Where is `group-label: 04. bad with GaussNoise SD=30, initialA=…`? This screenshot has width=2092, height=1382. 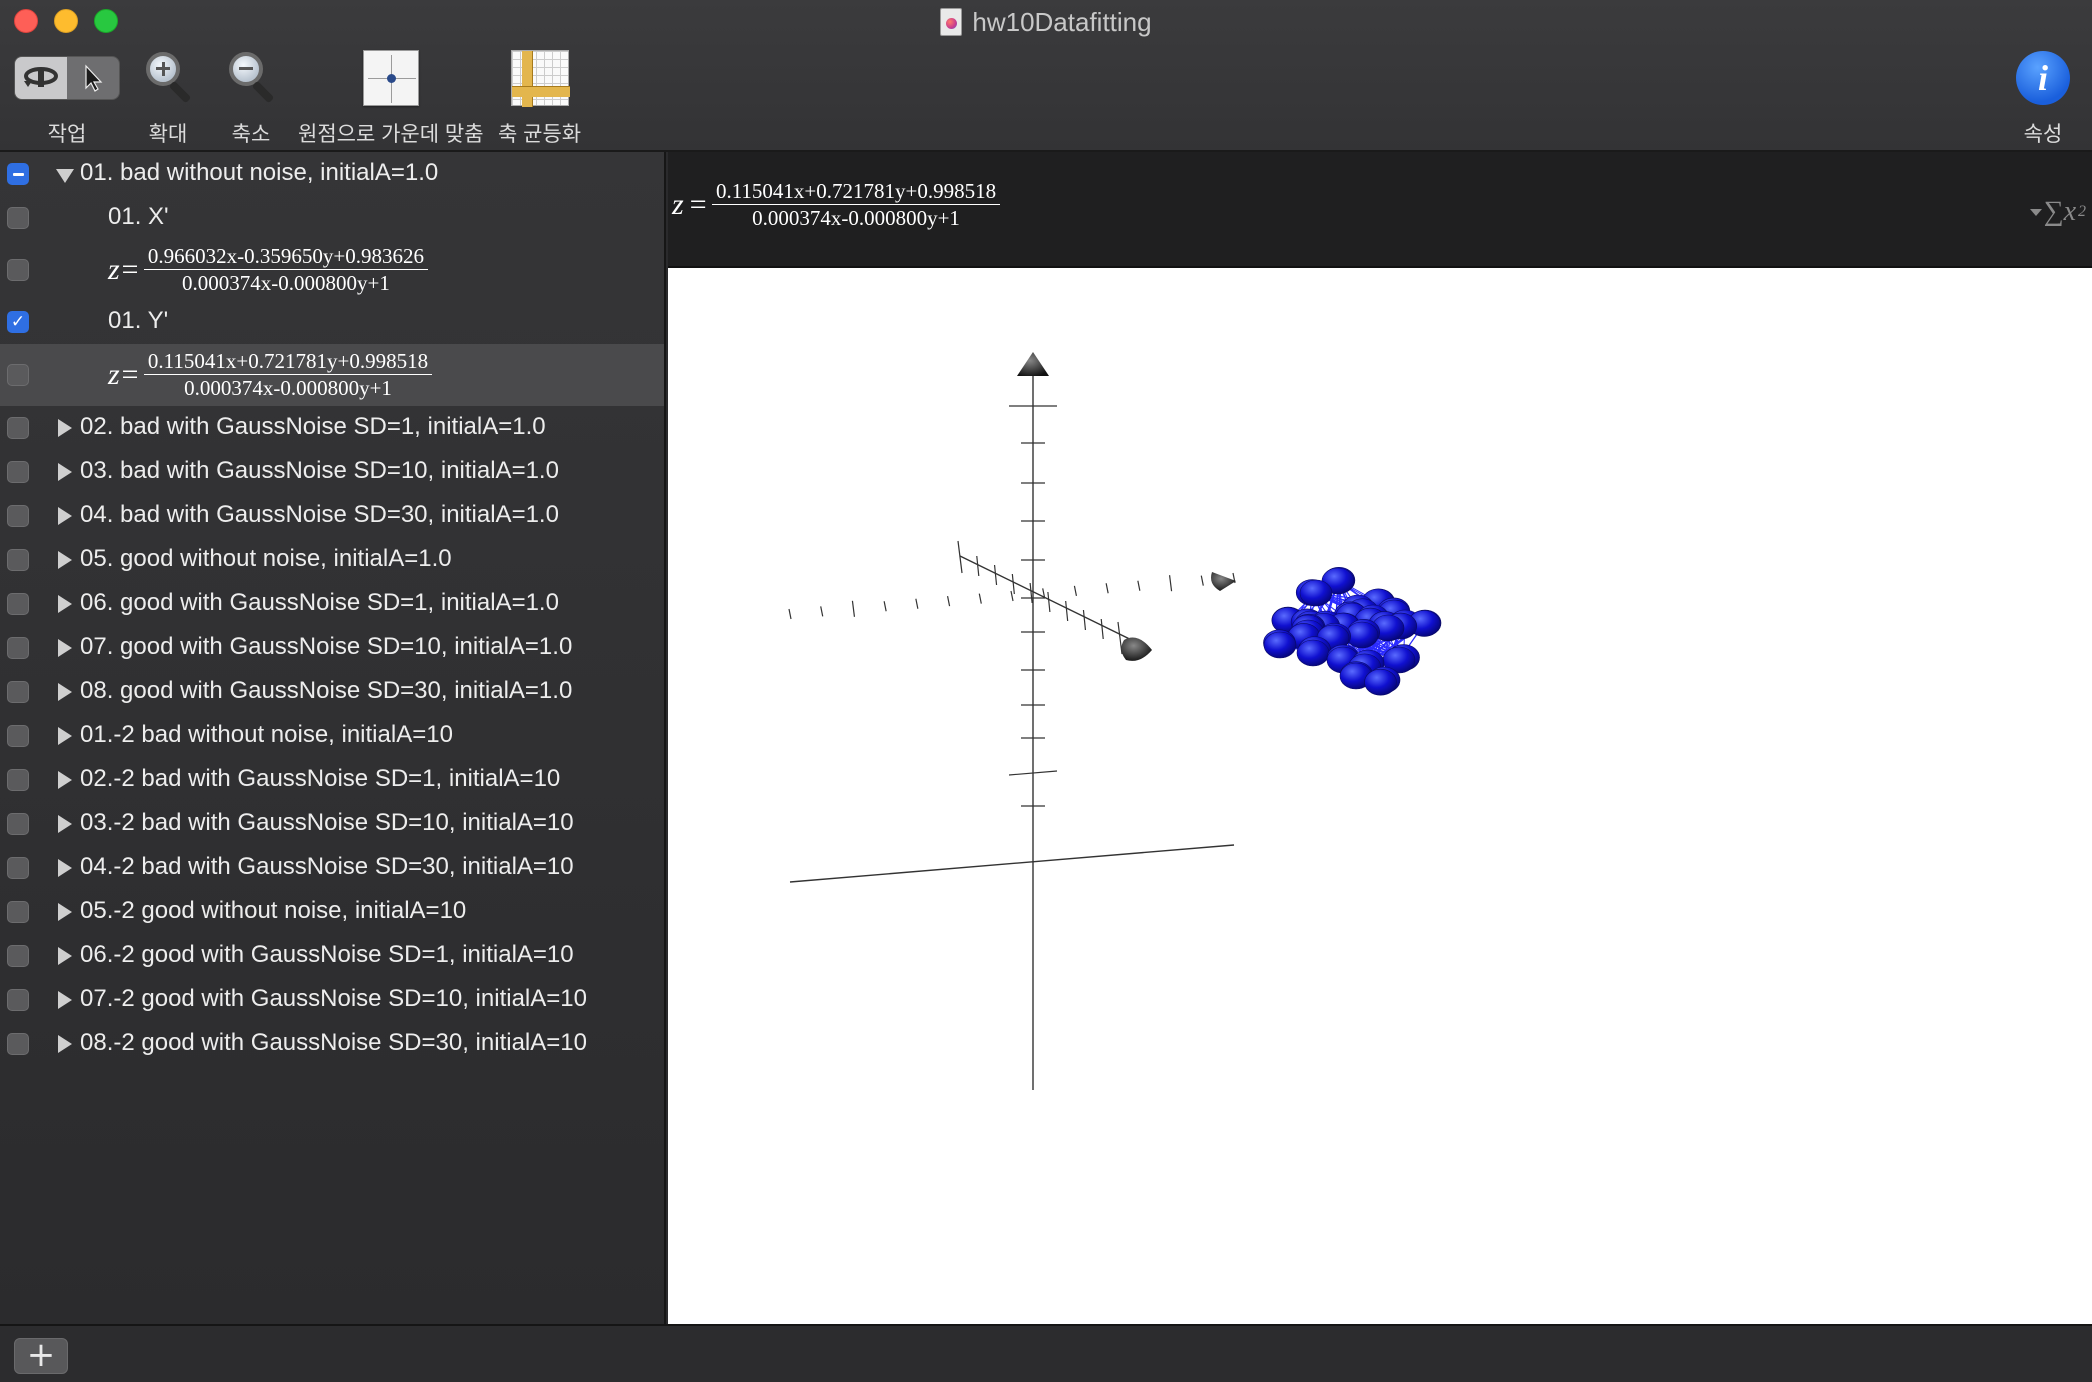
group-label: 04. bad with GaussNoise SD=30, initialA=… is located at coordinates (319, 514).